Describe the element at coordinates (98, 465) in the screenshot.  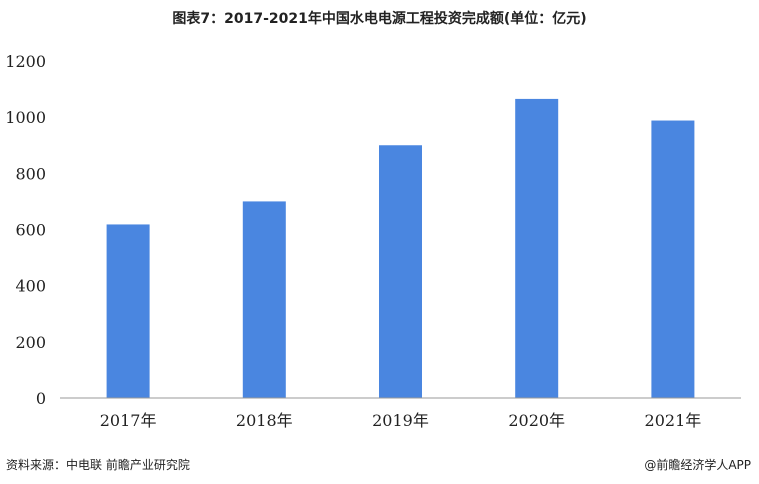
I see `source-note: 资料来源：中电联 前瞻产业研究院` at that location.